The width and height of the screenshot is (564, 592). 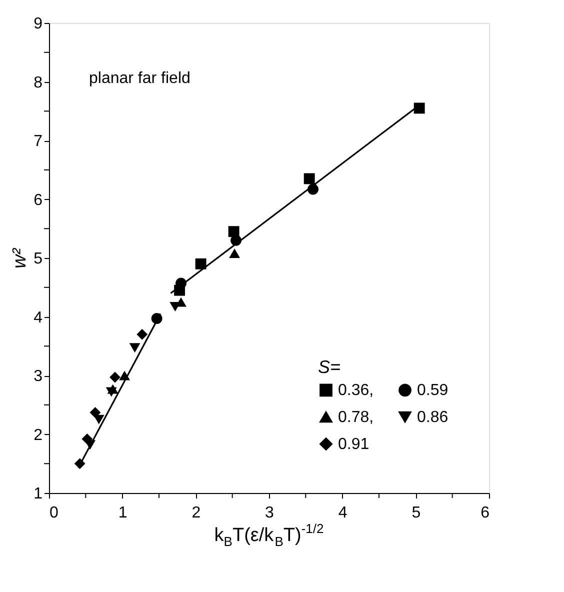 What do you see at coordinates (356, 391) in the screenshot?
I see `legend-label: 0.36,` at bounding box center [356, 391].